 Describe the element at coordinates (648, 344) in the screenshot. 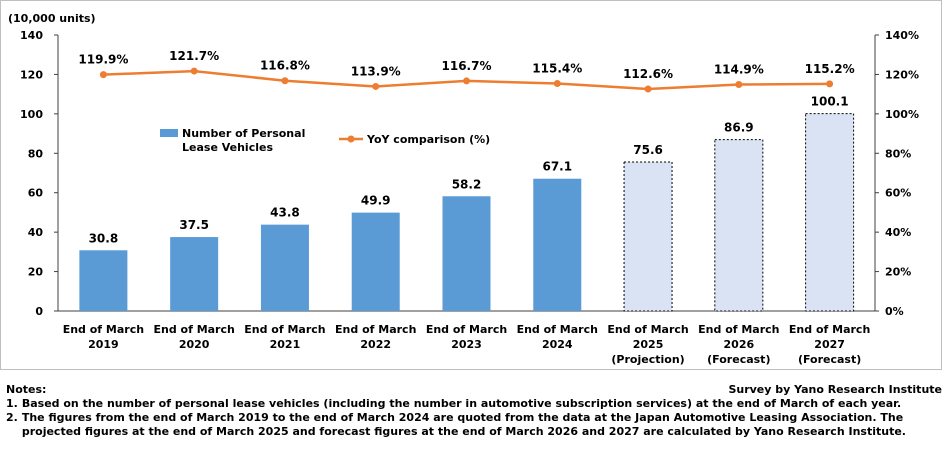

I see `x-axis-category-label: 2025` at that location.